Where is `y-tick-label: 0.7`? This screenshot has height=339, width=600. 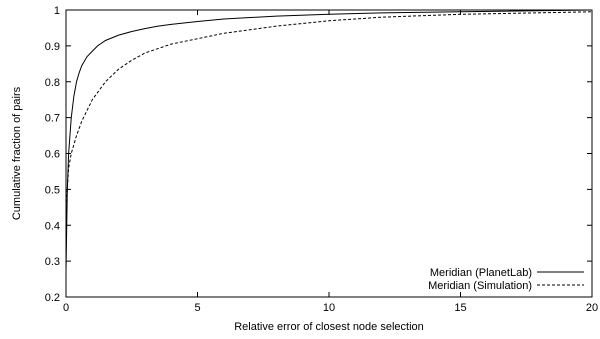 y-tick-label: 0.7 is located at coordinates (52, 119).